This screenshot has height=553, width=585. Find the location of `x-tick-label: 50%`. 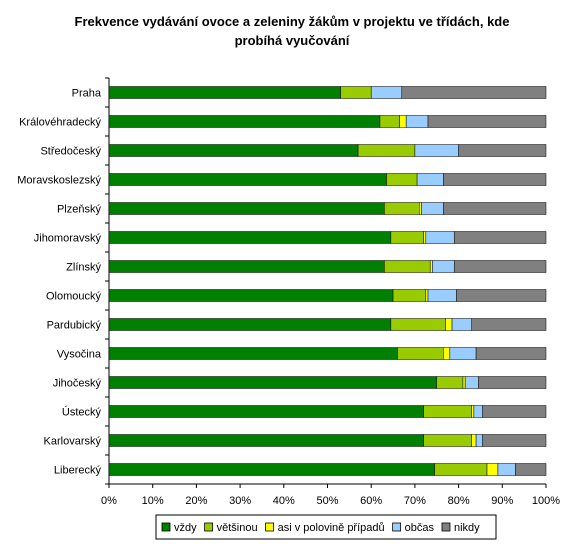

x-tick-label: 50% is located at coordinates (327, 501).